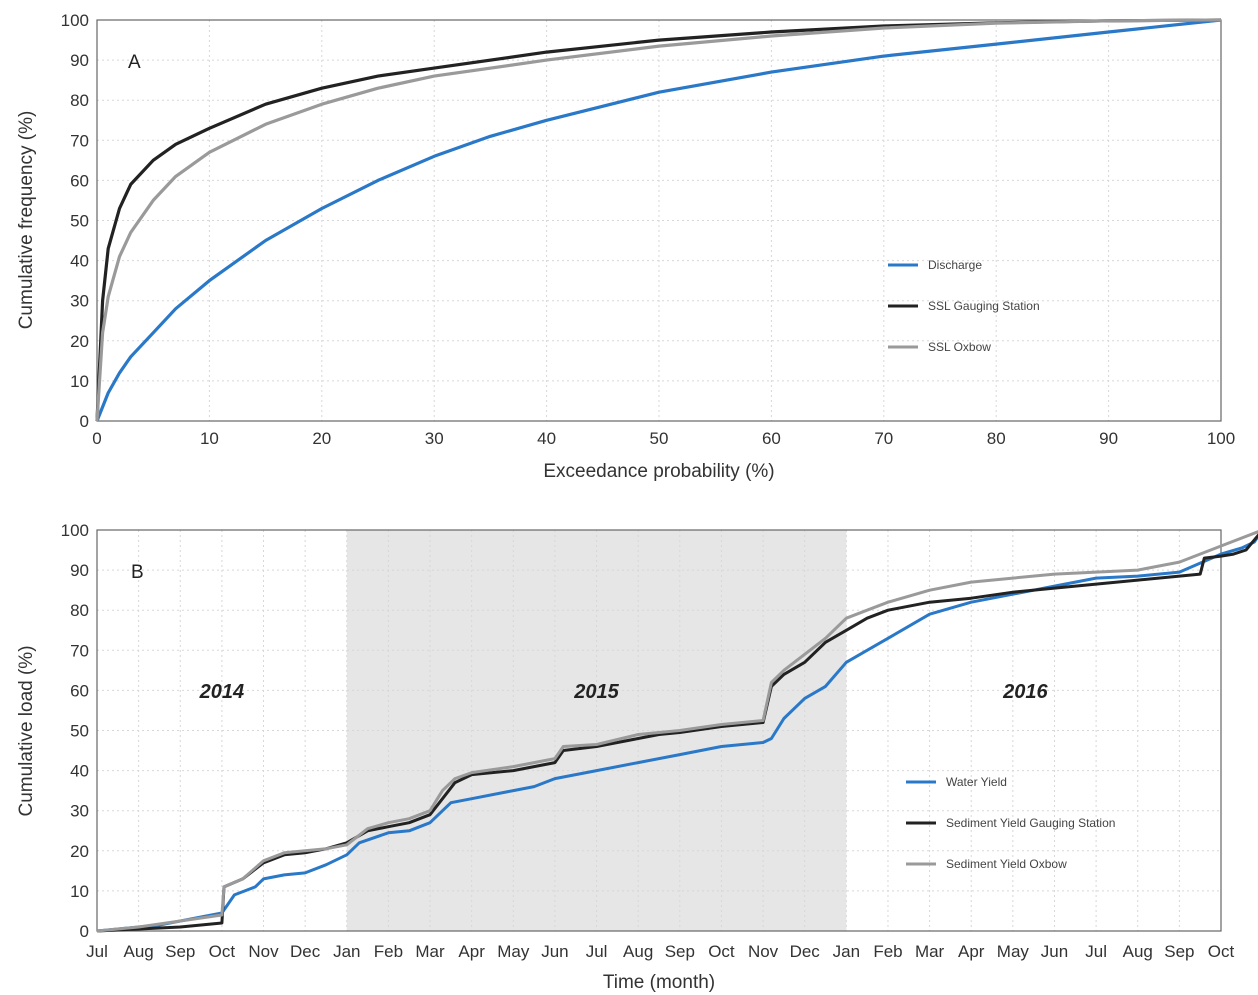 The height and width of the screenshot is (995, 1258). Describe the element at coordinates (546, 438) in the screenshot. I see `panel-a-x-tick-label: 40` at that location.